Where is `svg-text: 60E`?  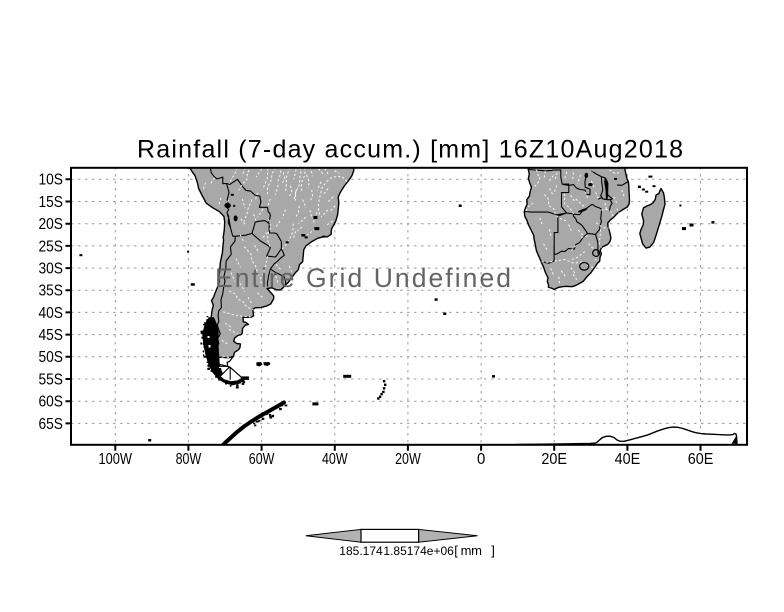 svg-text: 60E is located at coordinates (701, 459).